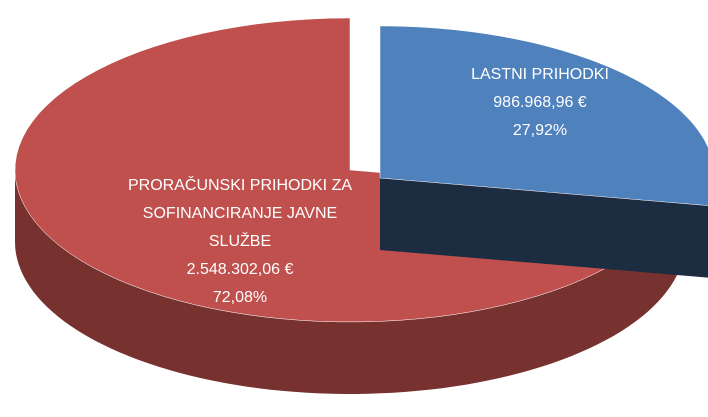 This screenshot has width=708, height=417. Describe the element at coordinates (240, 297) in the screenshot. I see `percentage-label: 72,08%` at that location.